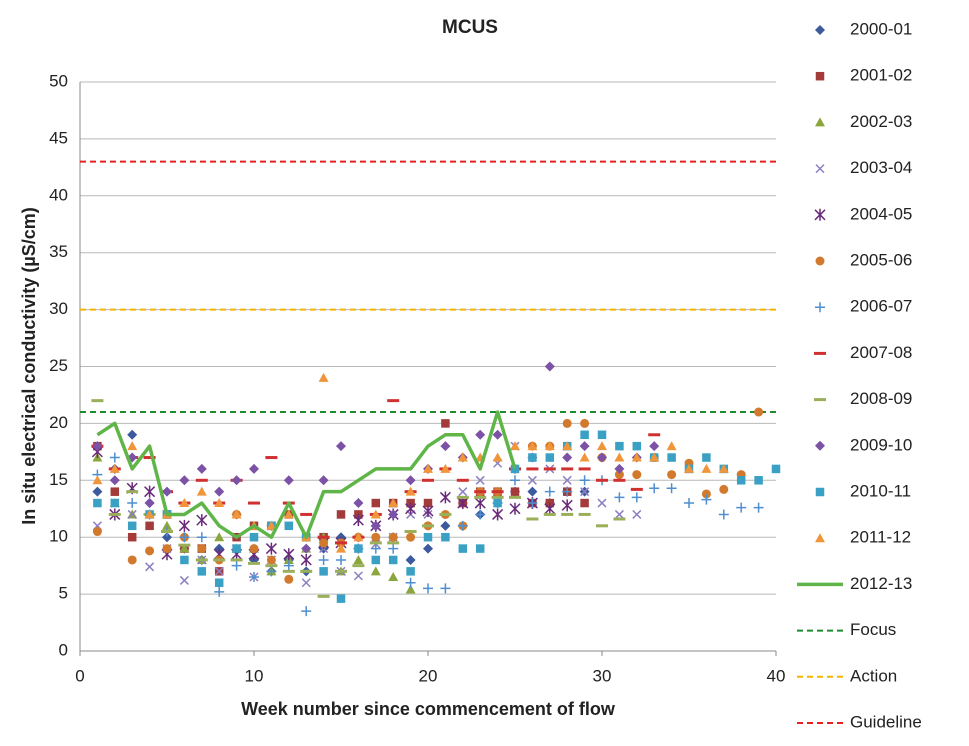  What do you see at coordinates (58, 365) in the screenshot?
I see `y-tick-label: 25` at bounding box center [58, 365].